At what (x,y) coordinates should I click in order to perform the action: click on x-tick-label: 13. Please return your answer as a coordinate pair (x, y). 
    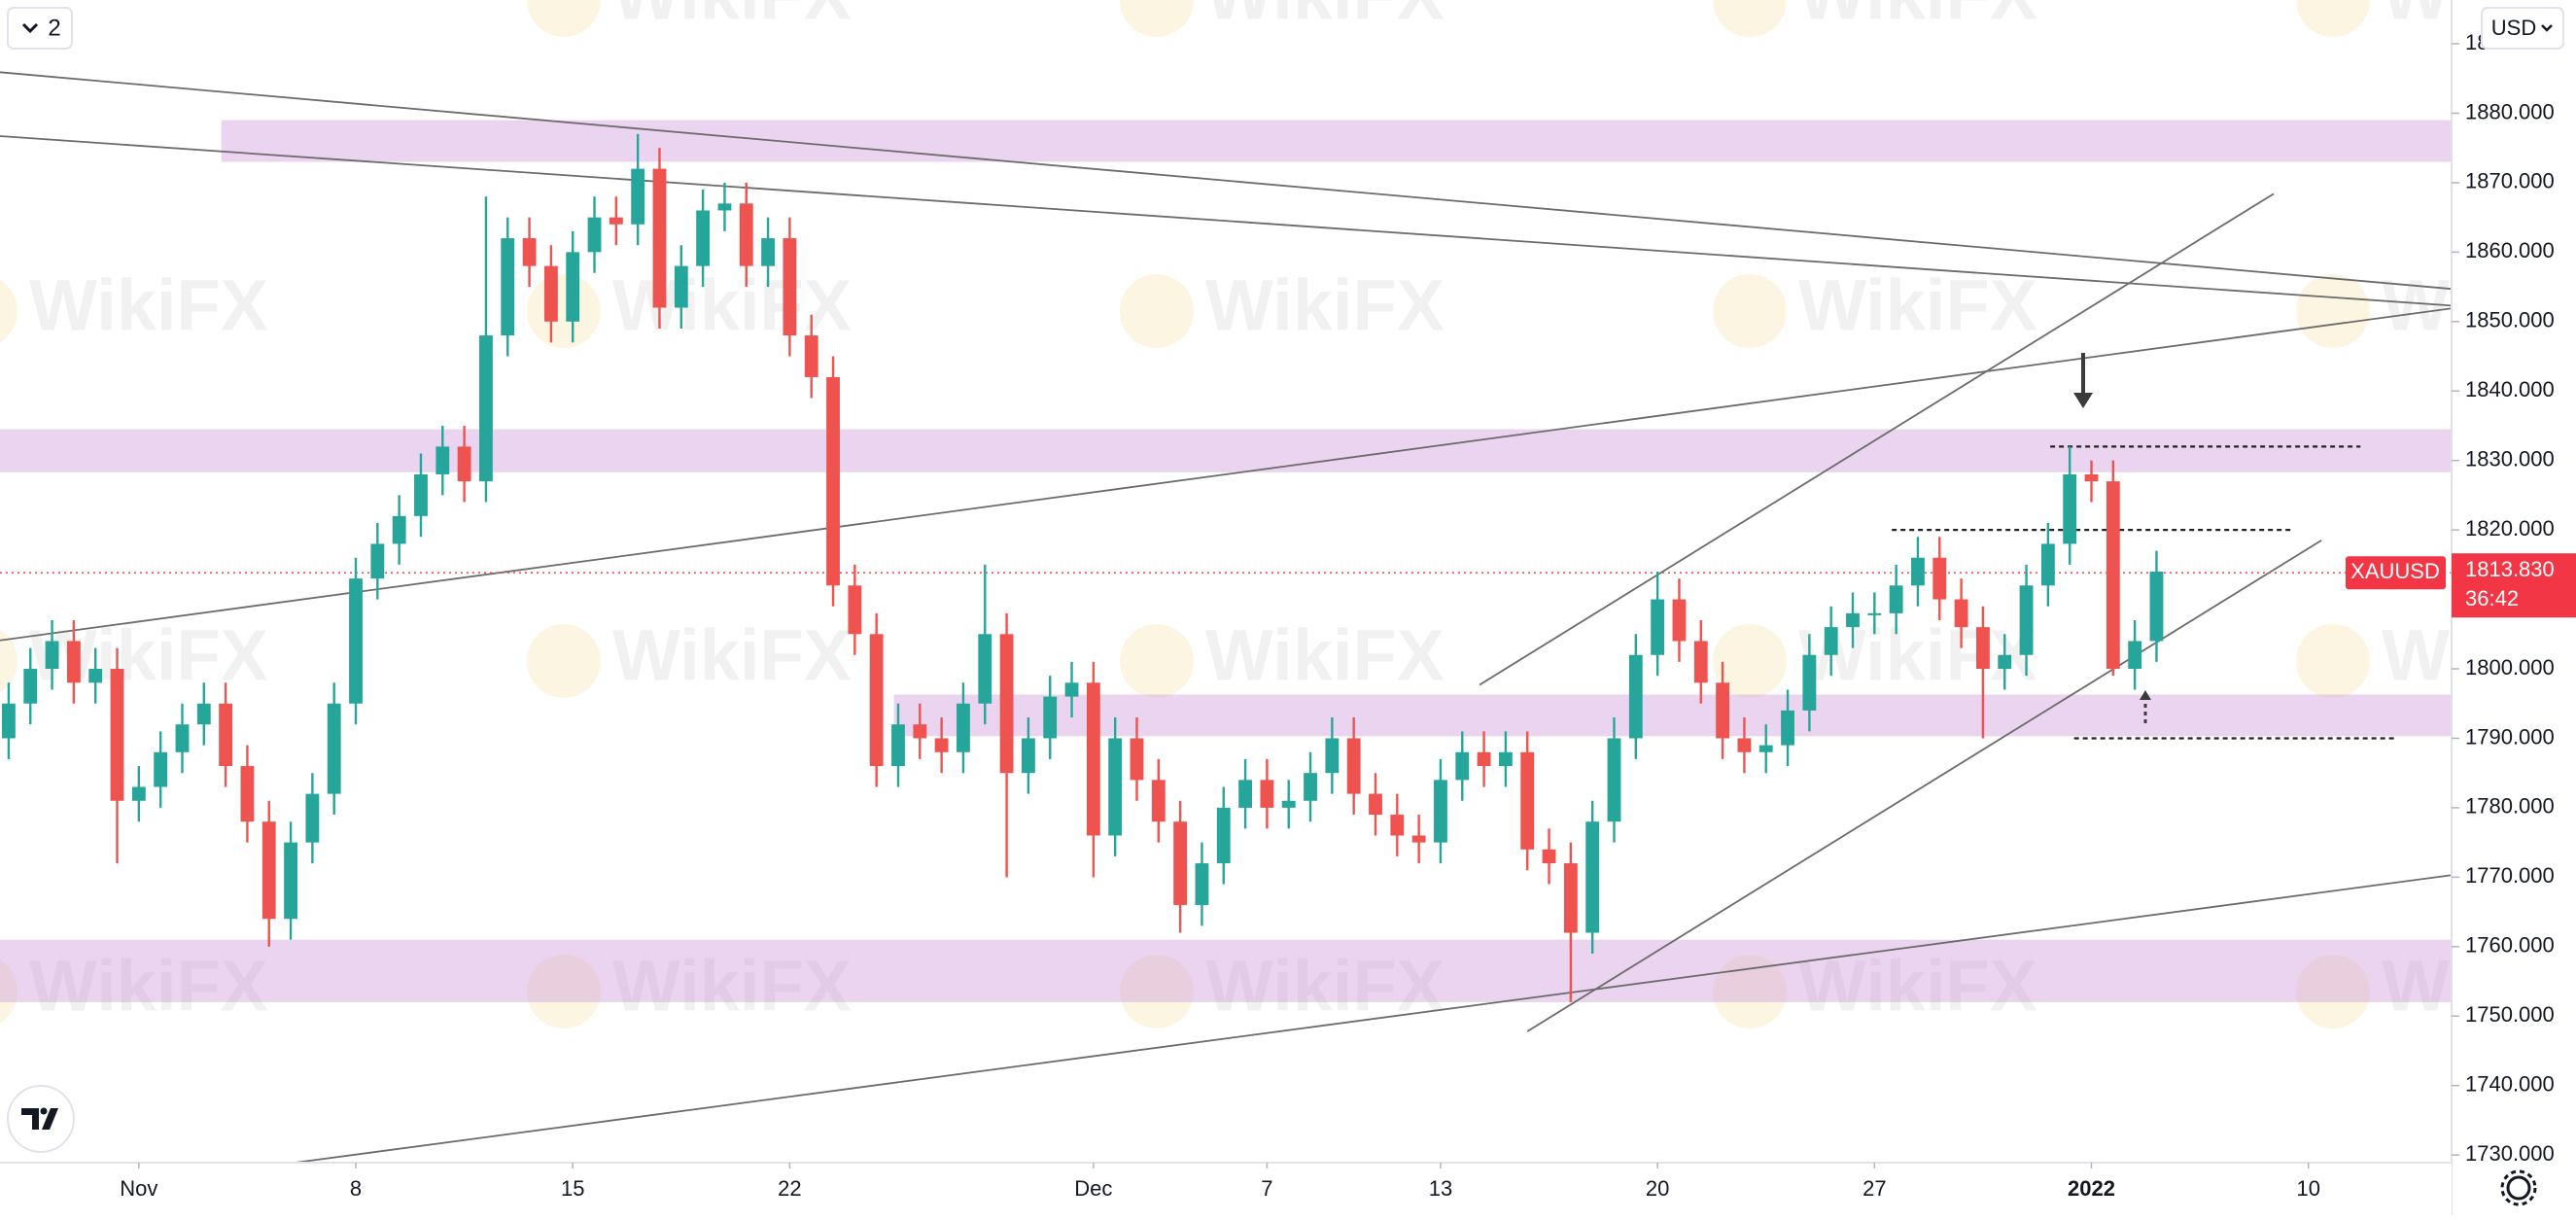
    Looking at the image, I should click on (1440, 1189).